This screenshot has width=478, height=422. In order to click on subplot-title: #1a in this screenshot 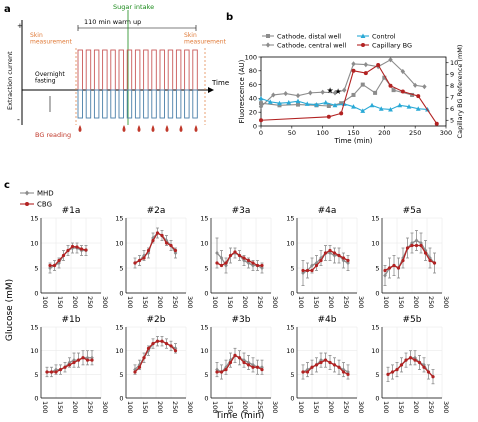, I will do `click(71, 211)`.